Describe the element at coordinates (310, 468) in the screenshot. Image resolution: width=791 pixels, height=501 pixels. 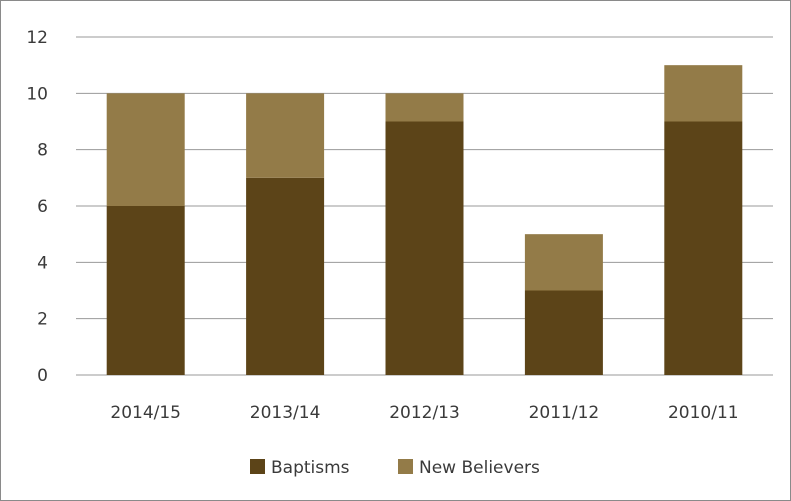
I see `legend-label-baptisms: Baptisms` at that location.